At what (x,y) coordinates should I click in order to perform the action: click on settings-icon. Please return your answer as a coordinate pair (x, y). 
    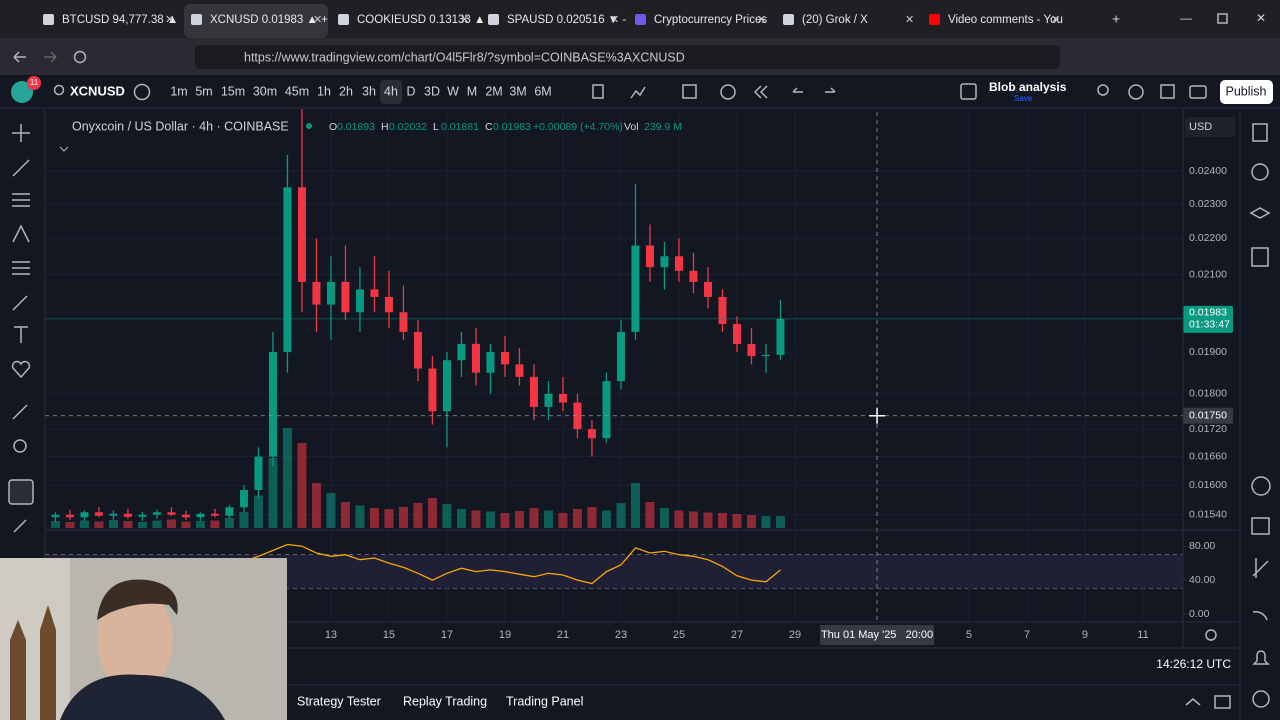
    Looking at the image, I should click on (1211, 635).